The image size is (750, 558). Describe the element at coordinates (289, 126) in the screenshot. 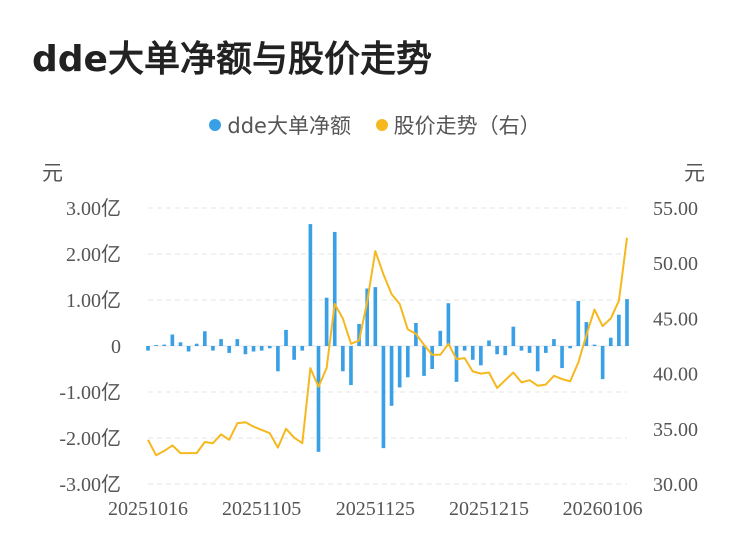

I see `legend-label-dde: dde大单净额` at that location.